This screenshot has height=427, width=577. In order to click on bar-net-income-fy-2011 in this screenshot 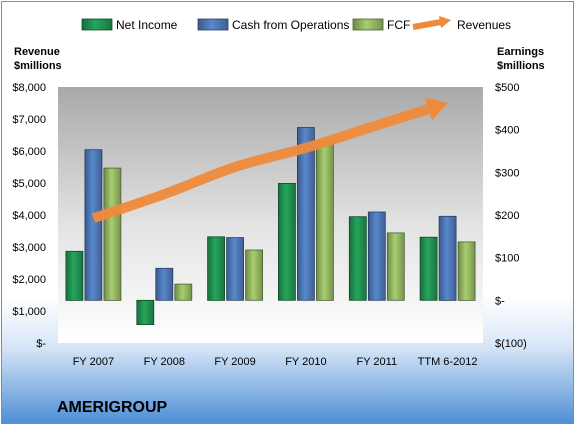, I will do `click(357, 258)`.